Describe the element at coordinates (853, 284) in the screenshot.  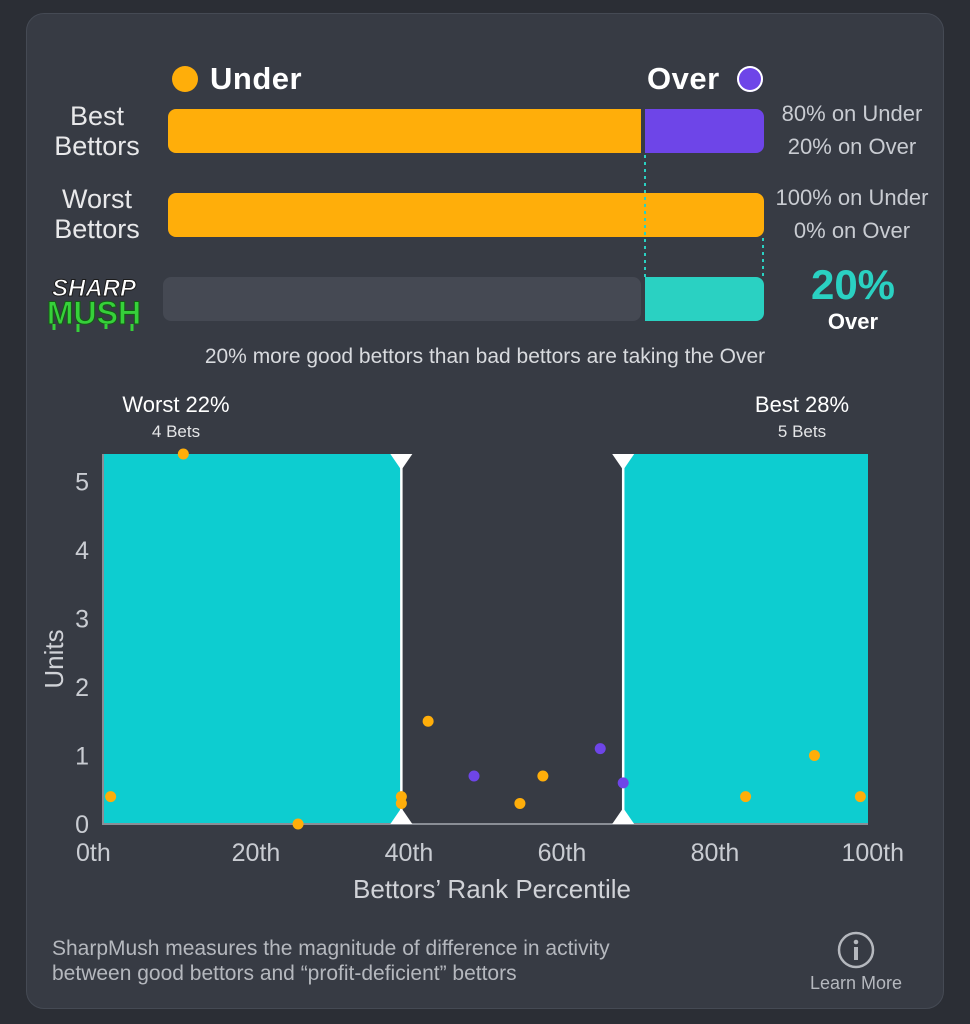
I see `sharpmush-percent: 20%` at that location.